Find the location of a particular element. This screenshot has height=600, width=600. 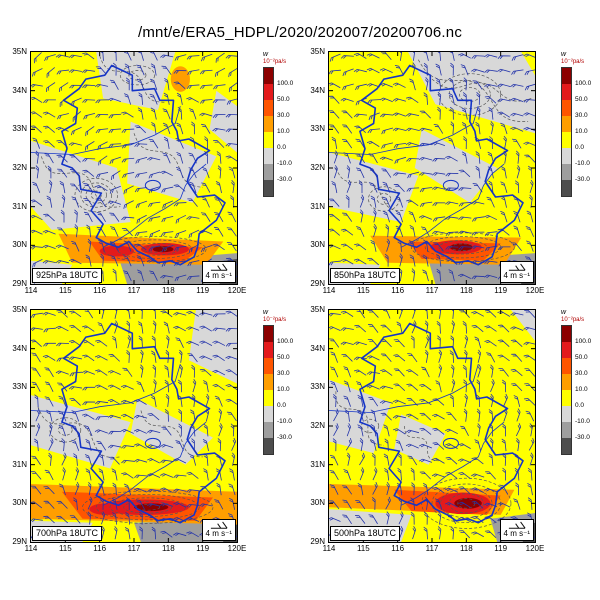

map-plot: 850hPa 18UTC 4 m s⁻¹ is located at coordinates (432, 168).